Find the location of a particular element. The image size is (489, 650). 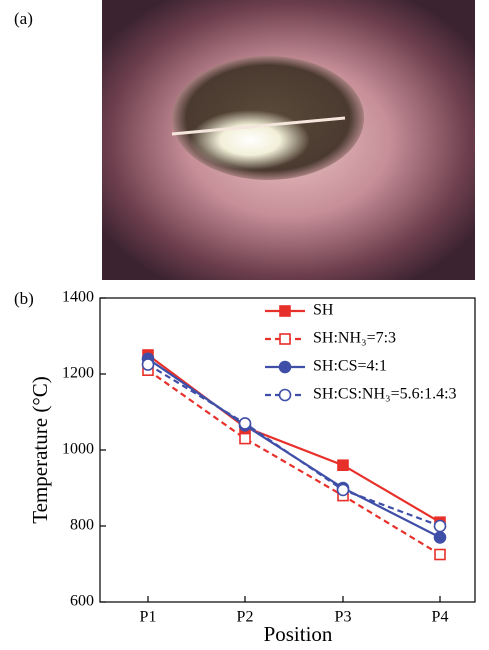

panel-label: (b) is located at coordinates (24, 298).